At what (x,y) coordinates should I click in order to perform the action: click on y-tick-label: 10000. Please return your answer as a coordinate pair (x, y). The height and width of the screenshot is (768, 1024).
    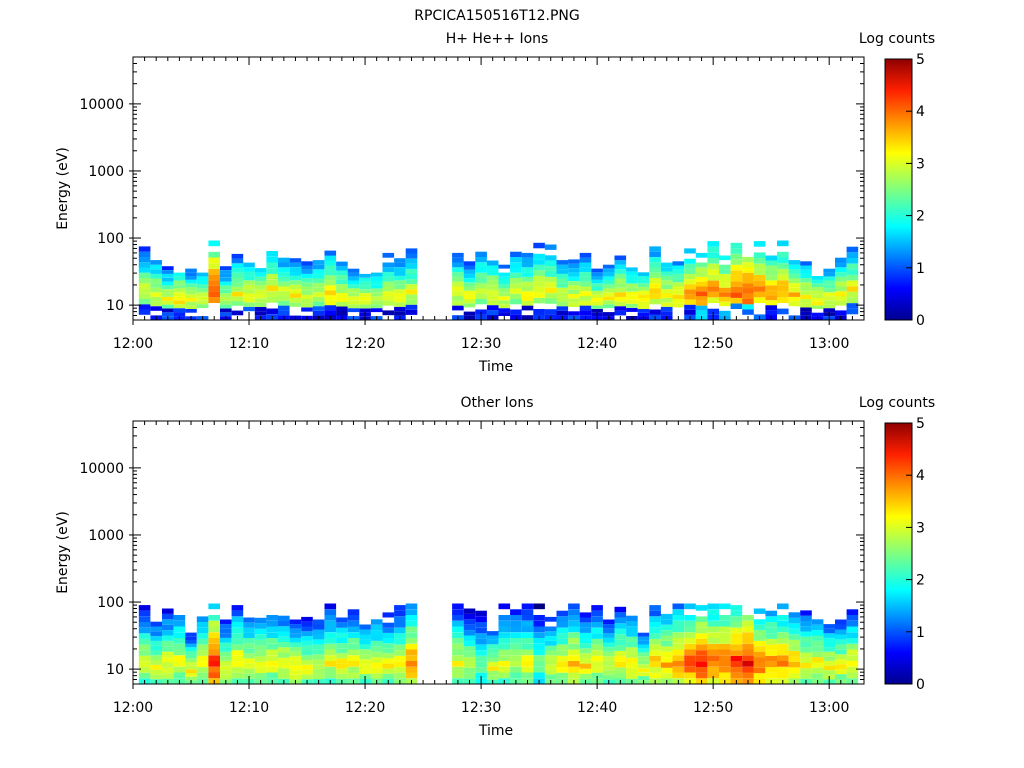
    Looking at the image, I should click on (101, 105).